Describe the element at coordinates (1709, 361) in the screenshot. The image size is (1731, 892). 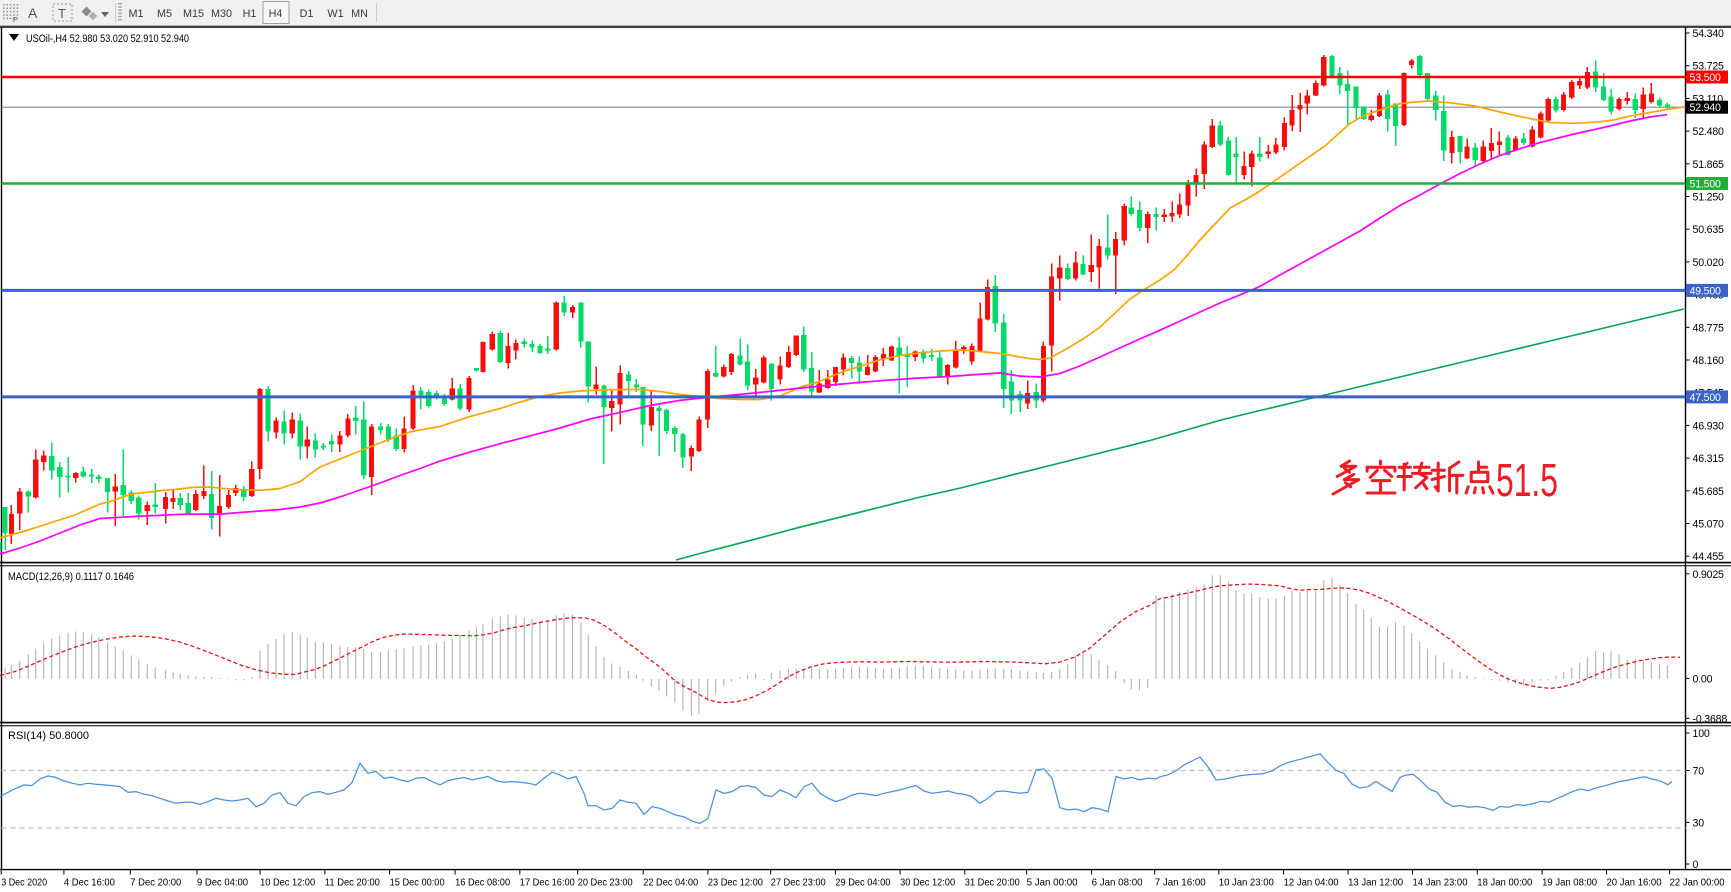
I see `svg-text: 48.160` at that location.